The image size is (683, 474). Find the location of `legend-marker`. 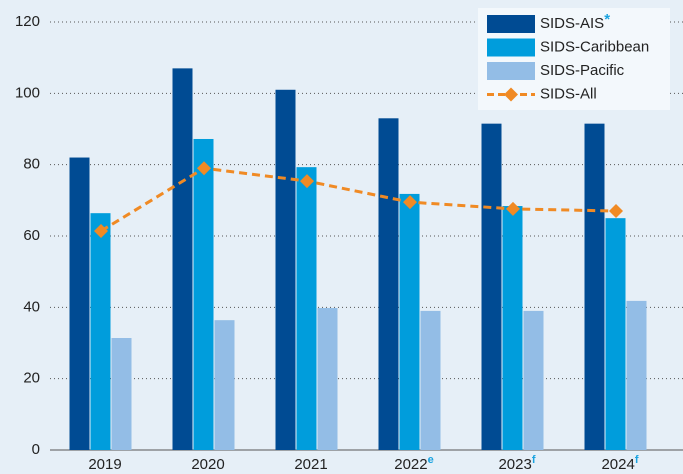

legend-marker is located at coordinates (511, 94).